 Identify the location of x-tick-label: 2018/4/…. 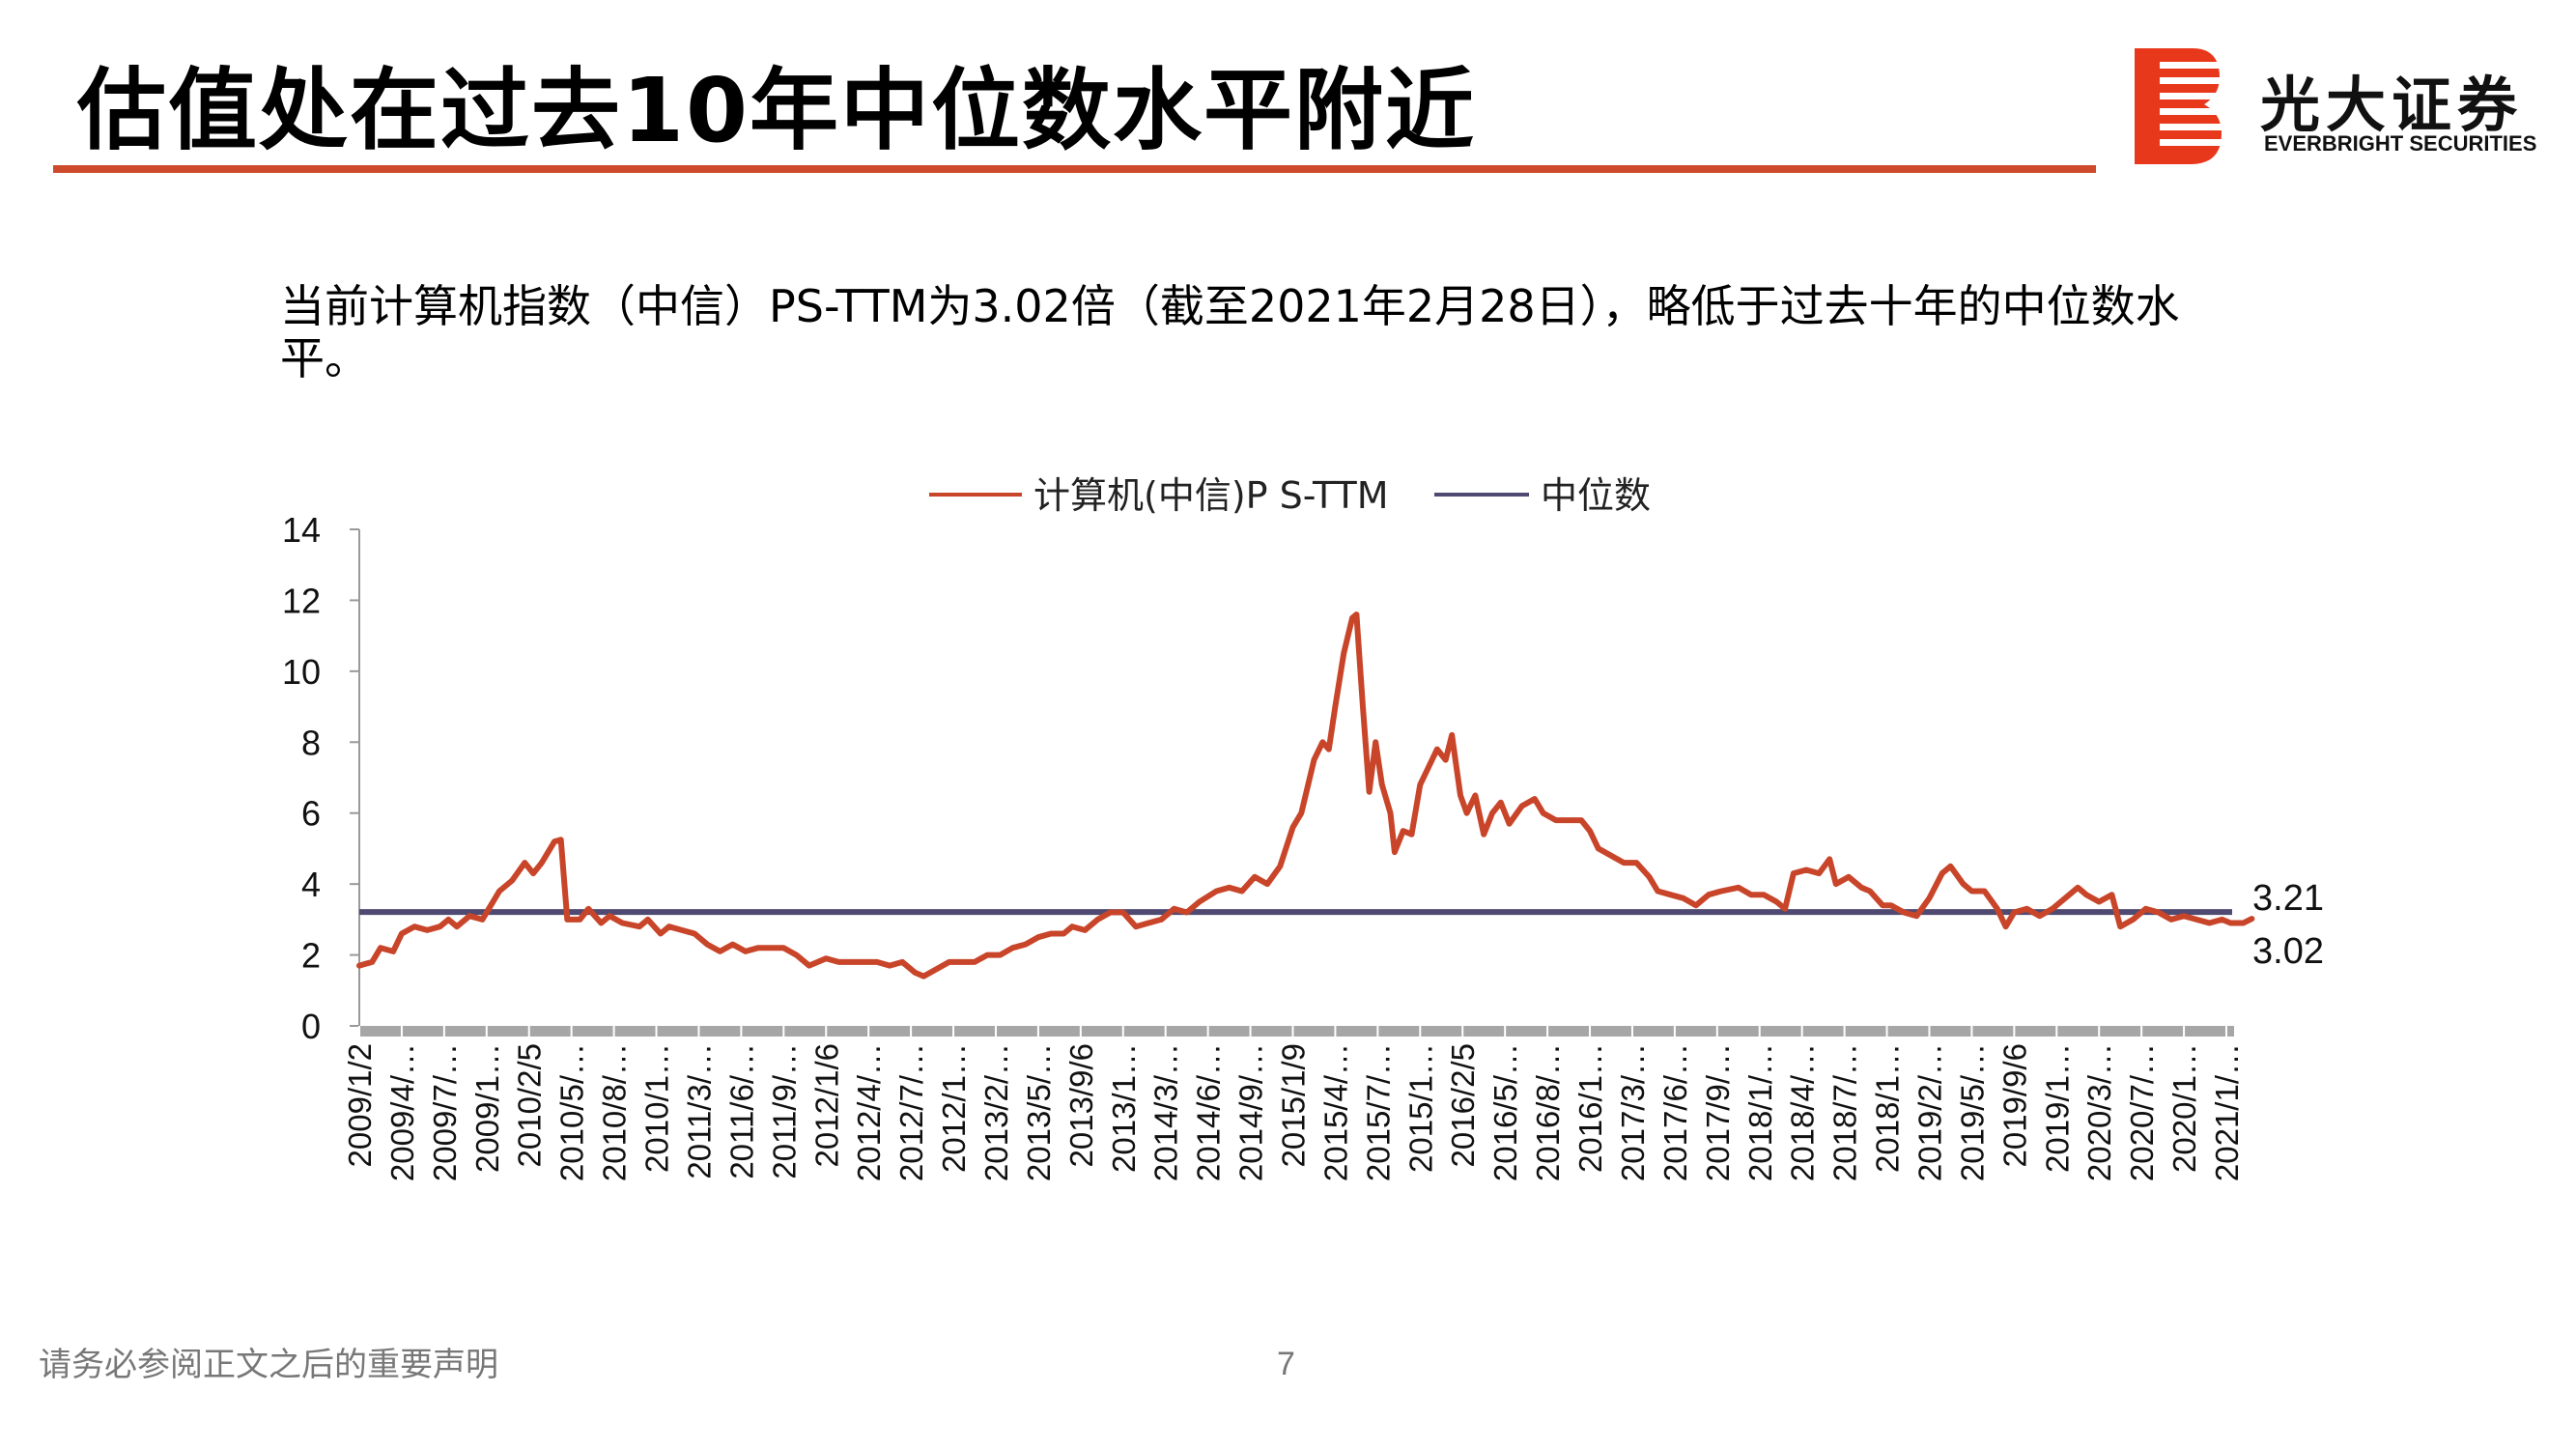
(1803, 1112).